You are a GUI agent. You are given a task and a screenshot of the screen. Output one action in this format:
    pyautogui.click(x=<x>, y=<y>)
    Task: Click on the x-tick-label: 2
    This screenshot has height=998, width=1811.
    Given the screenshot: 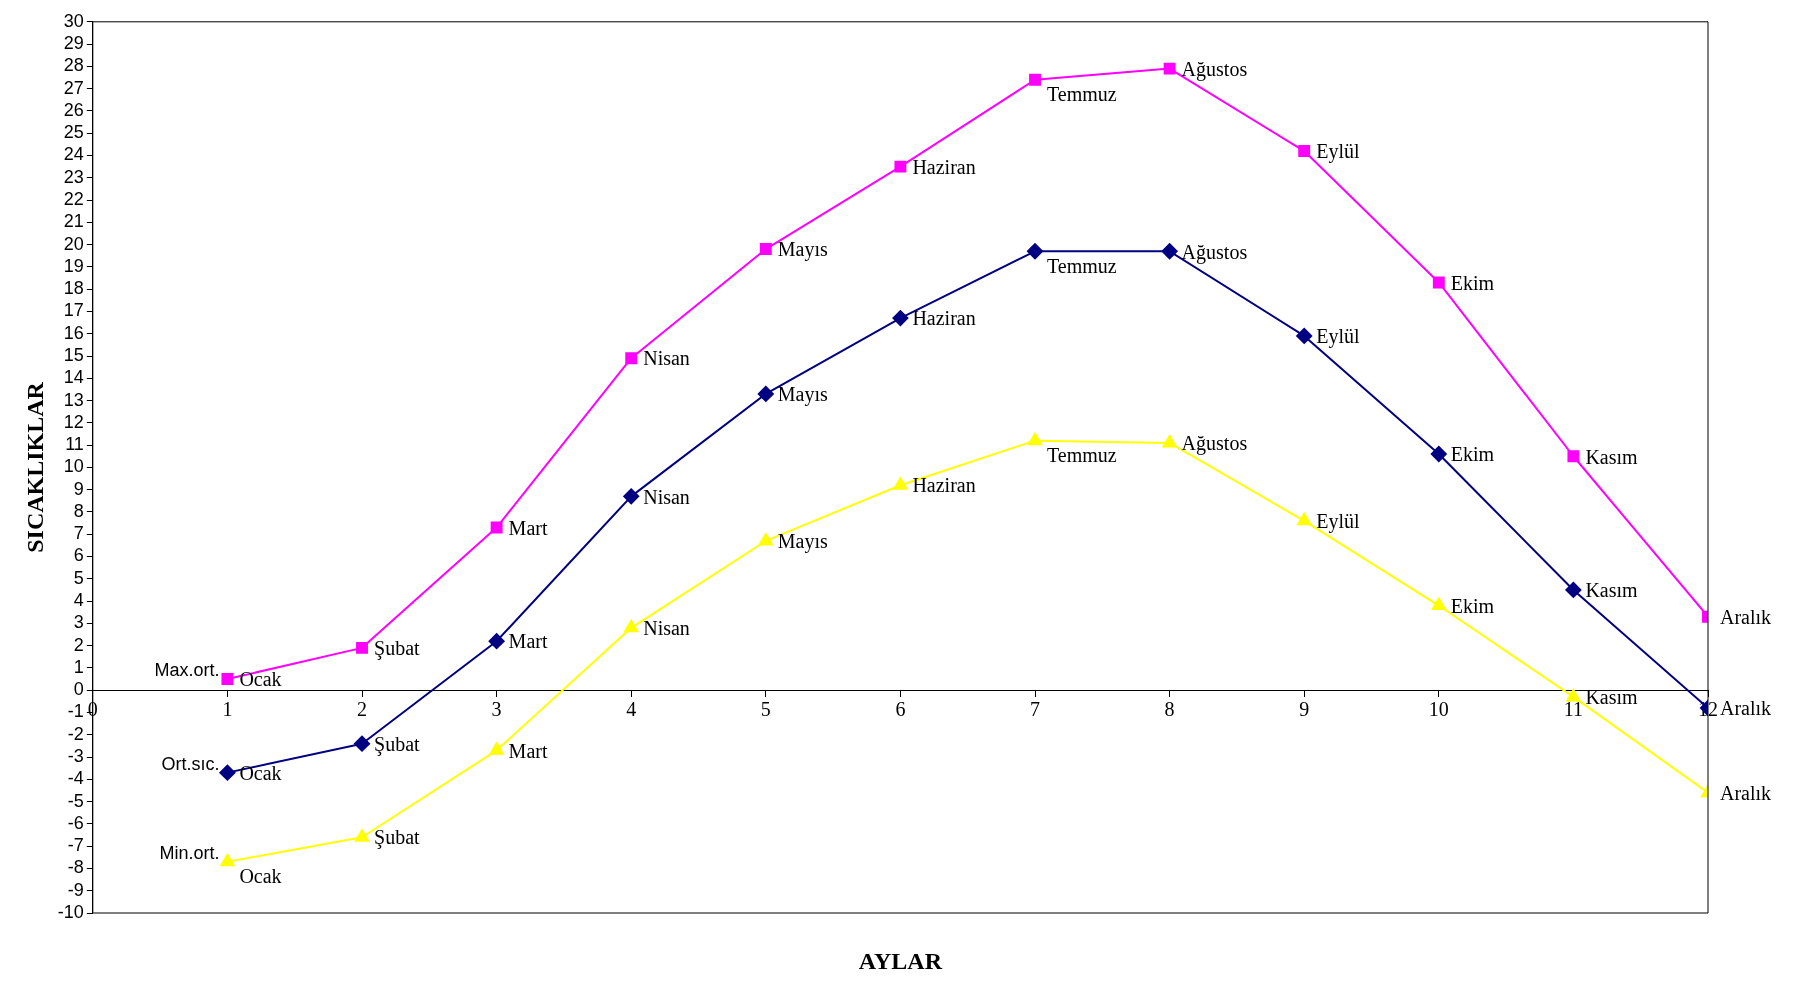 What is the action you would take?
    pyautogui.click(x=362, y=709)
    